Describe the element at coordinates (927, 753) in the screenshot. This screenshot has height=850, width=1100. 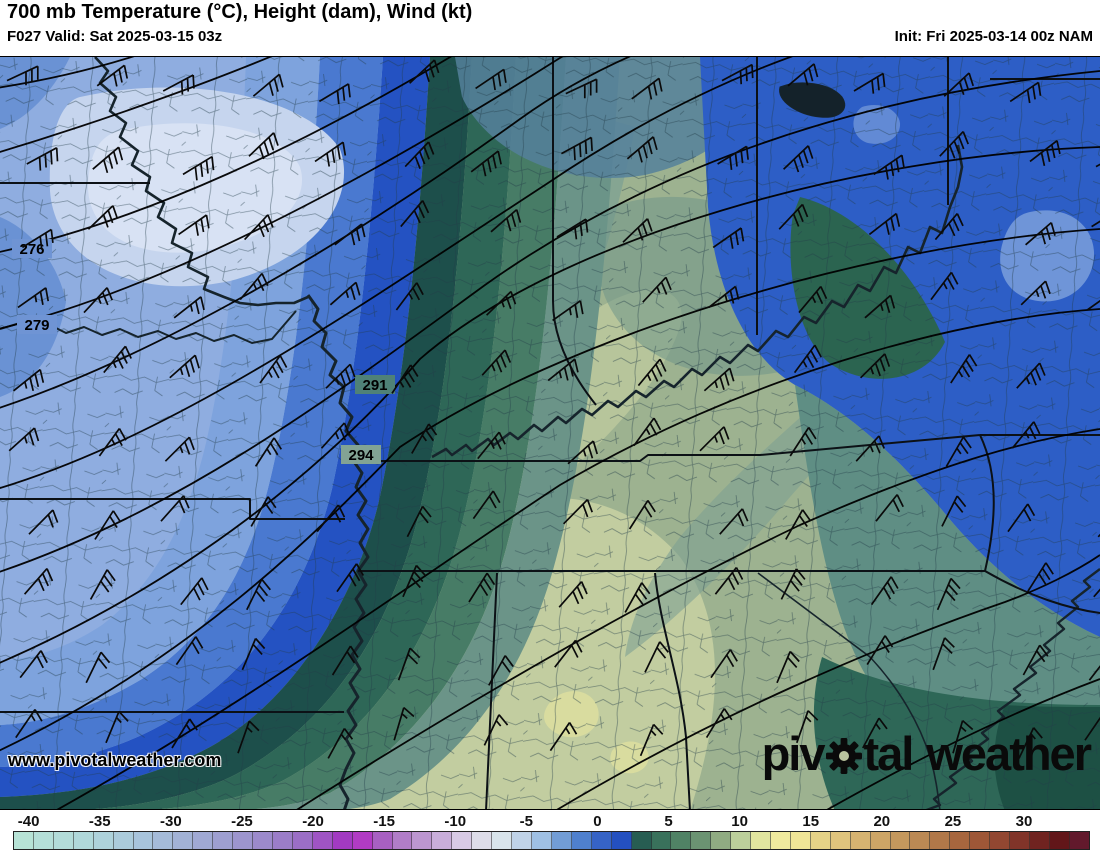
I see `brand-logo: piv tal weather` at that location.